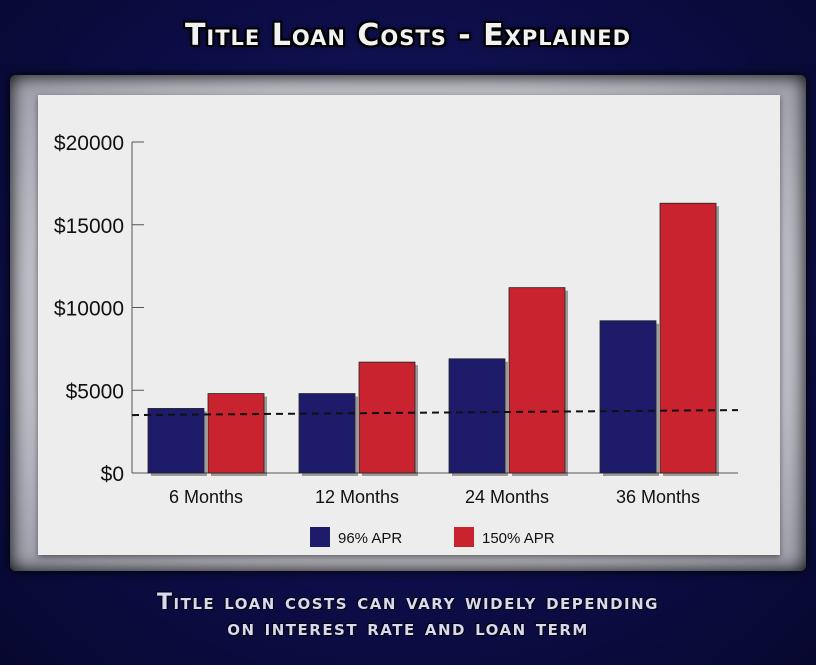 The image size is (816, 665). I want to click on y-tick-label: $20000, so click(89, 143).